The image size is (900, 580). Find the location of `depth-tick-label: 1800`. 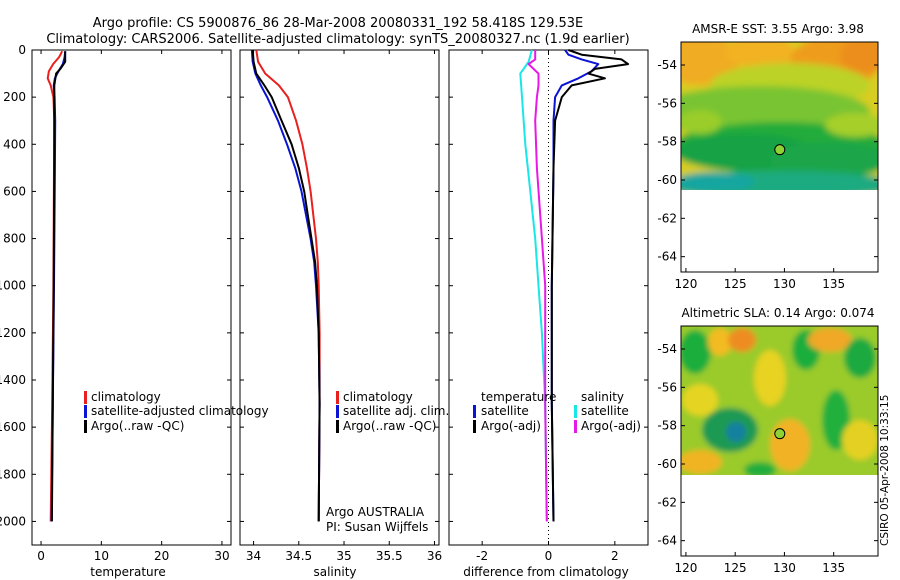

depth-tick-label: 1800 is located at coordinates (13, 474).